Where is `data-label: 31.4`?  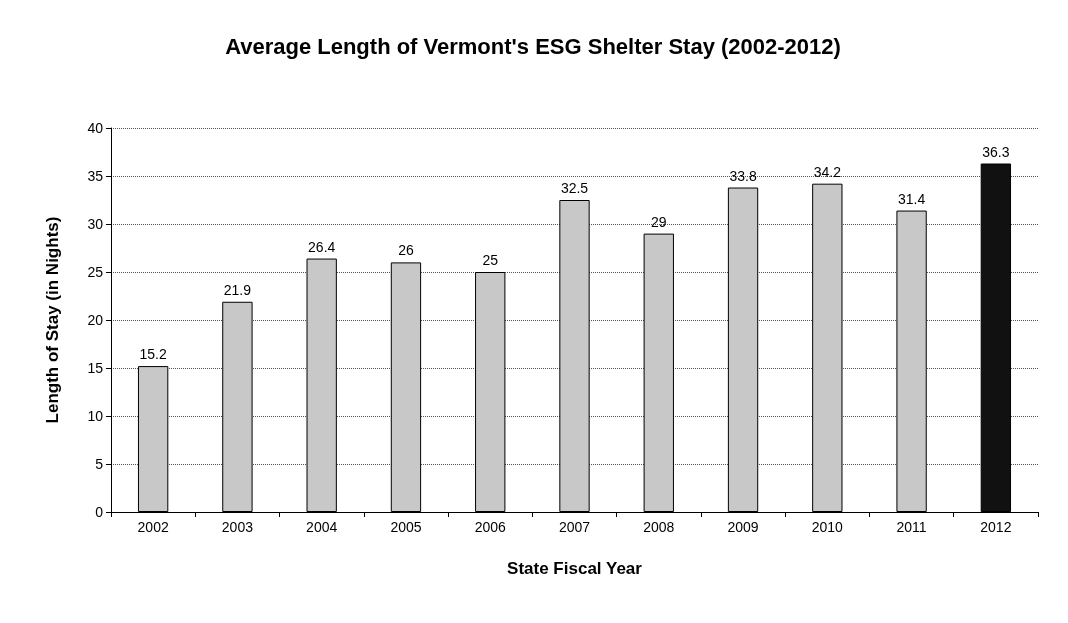
data-label: 31.4 is located at coordinates (911, 198).